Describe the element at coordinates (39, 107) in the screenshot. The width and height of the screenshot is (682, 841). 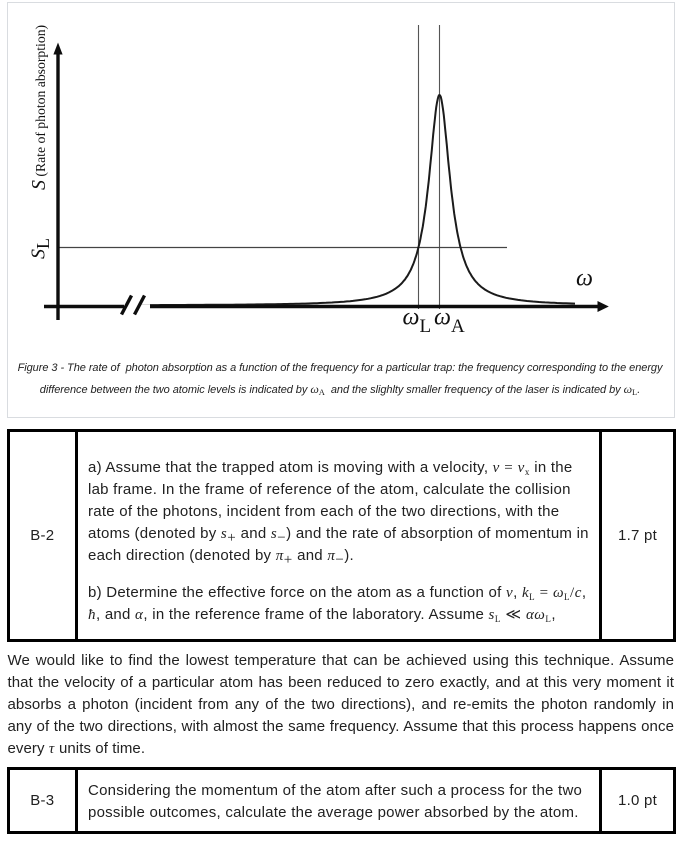
I see `svg-text: S (Rate of photon absorption)` at that location.